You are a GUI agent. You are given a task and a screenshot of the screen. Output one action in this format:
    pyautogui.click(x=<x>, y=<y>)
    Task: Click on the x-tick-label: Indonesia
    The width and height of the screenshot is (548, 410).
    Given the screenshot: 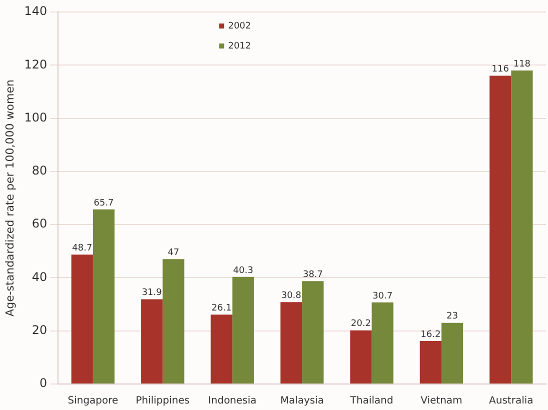 What is the action you would take?
    pyautogui.click(x=232, y=401)
    